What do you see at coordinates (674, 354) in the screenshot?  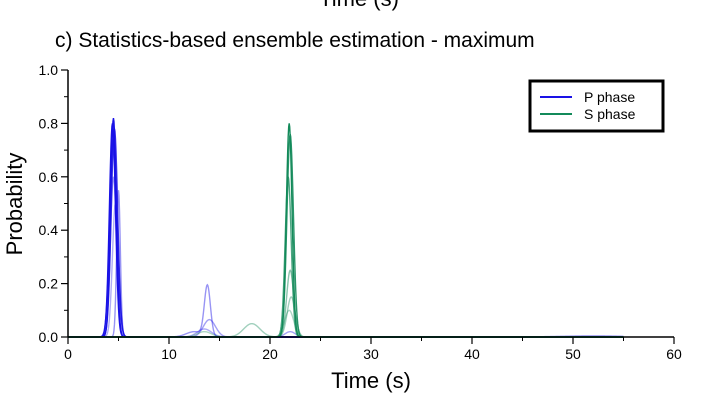 I see `x-tick-label-6: 60` at bounding box center [674, 354].